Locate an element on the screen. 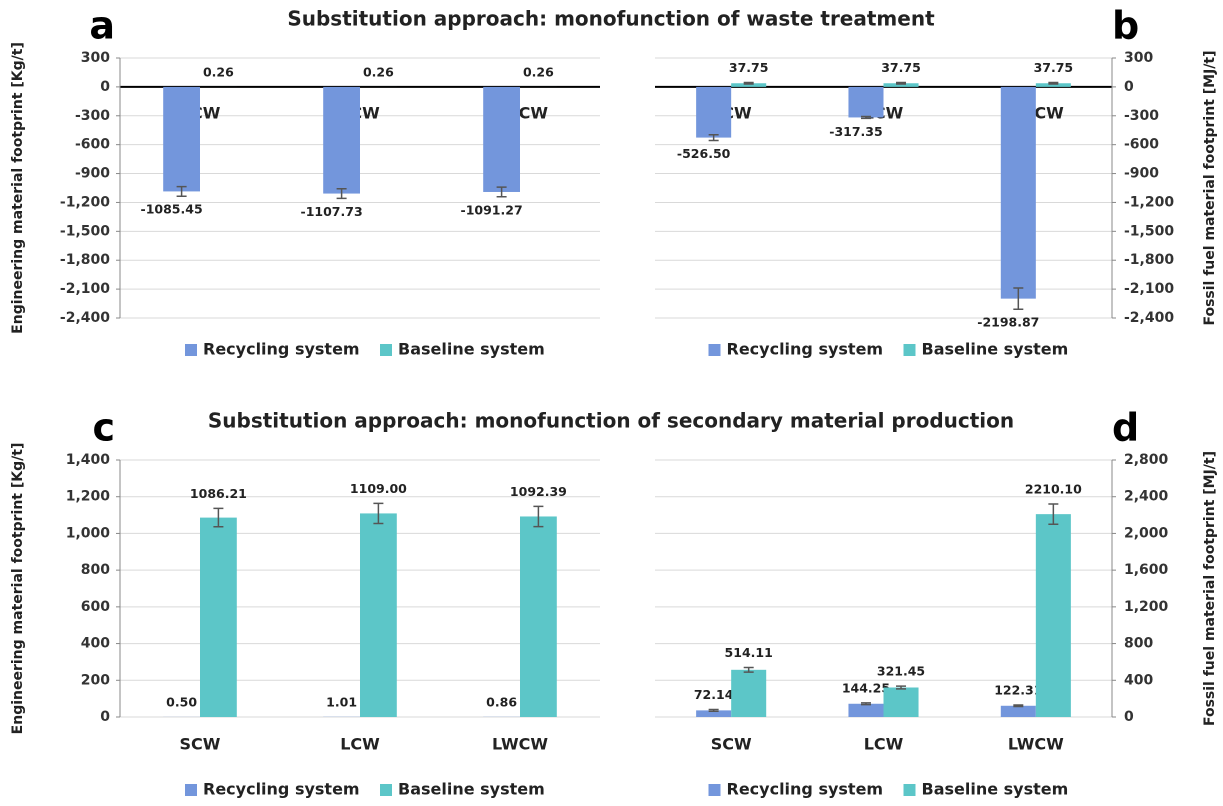  y-axis-label: Engineering material footprint [Kg/t] is located at coordinates (18, 188).